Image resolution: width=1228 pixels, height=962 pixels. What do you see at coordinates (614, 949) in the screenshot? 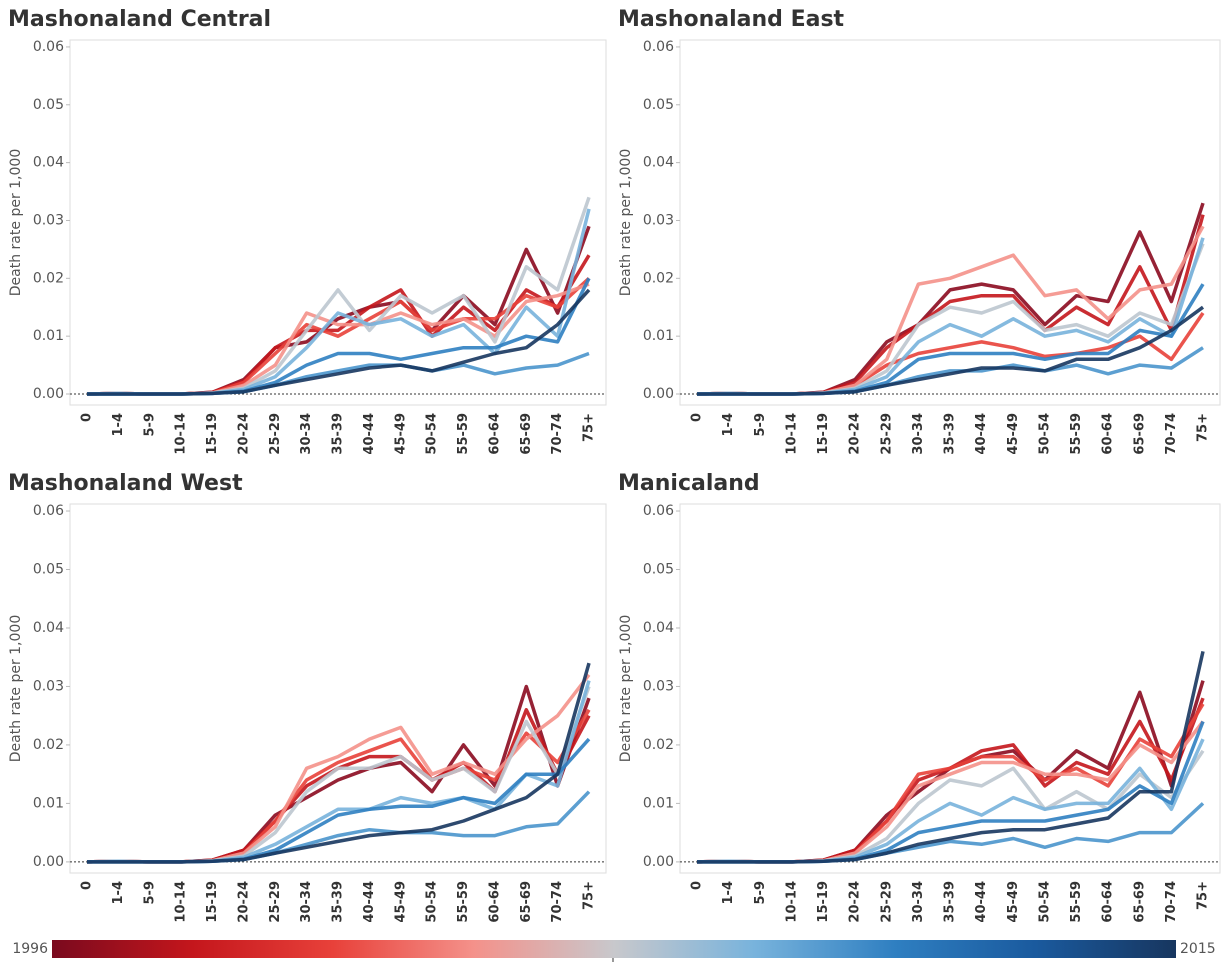
I see `color-legend-bar` at bounding box center [614, 949].